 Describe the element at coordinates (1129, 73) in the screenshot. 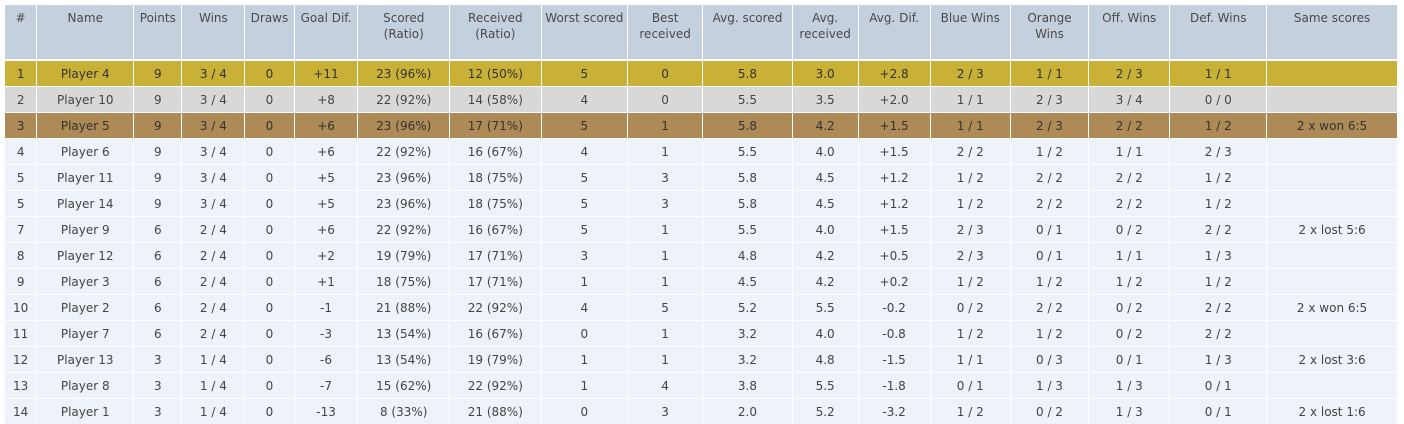

I see `off-wins-cell: 2 / 3` at that location.